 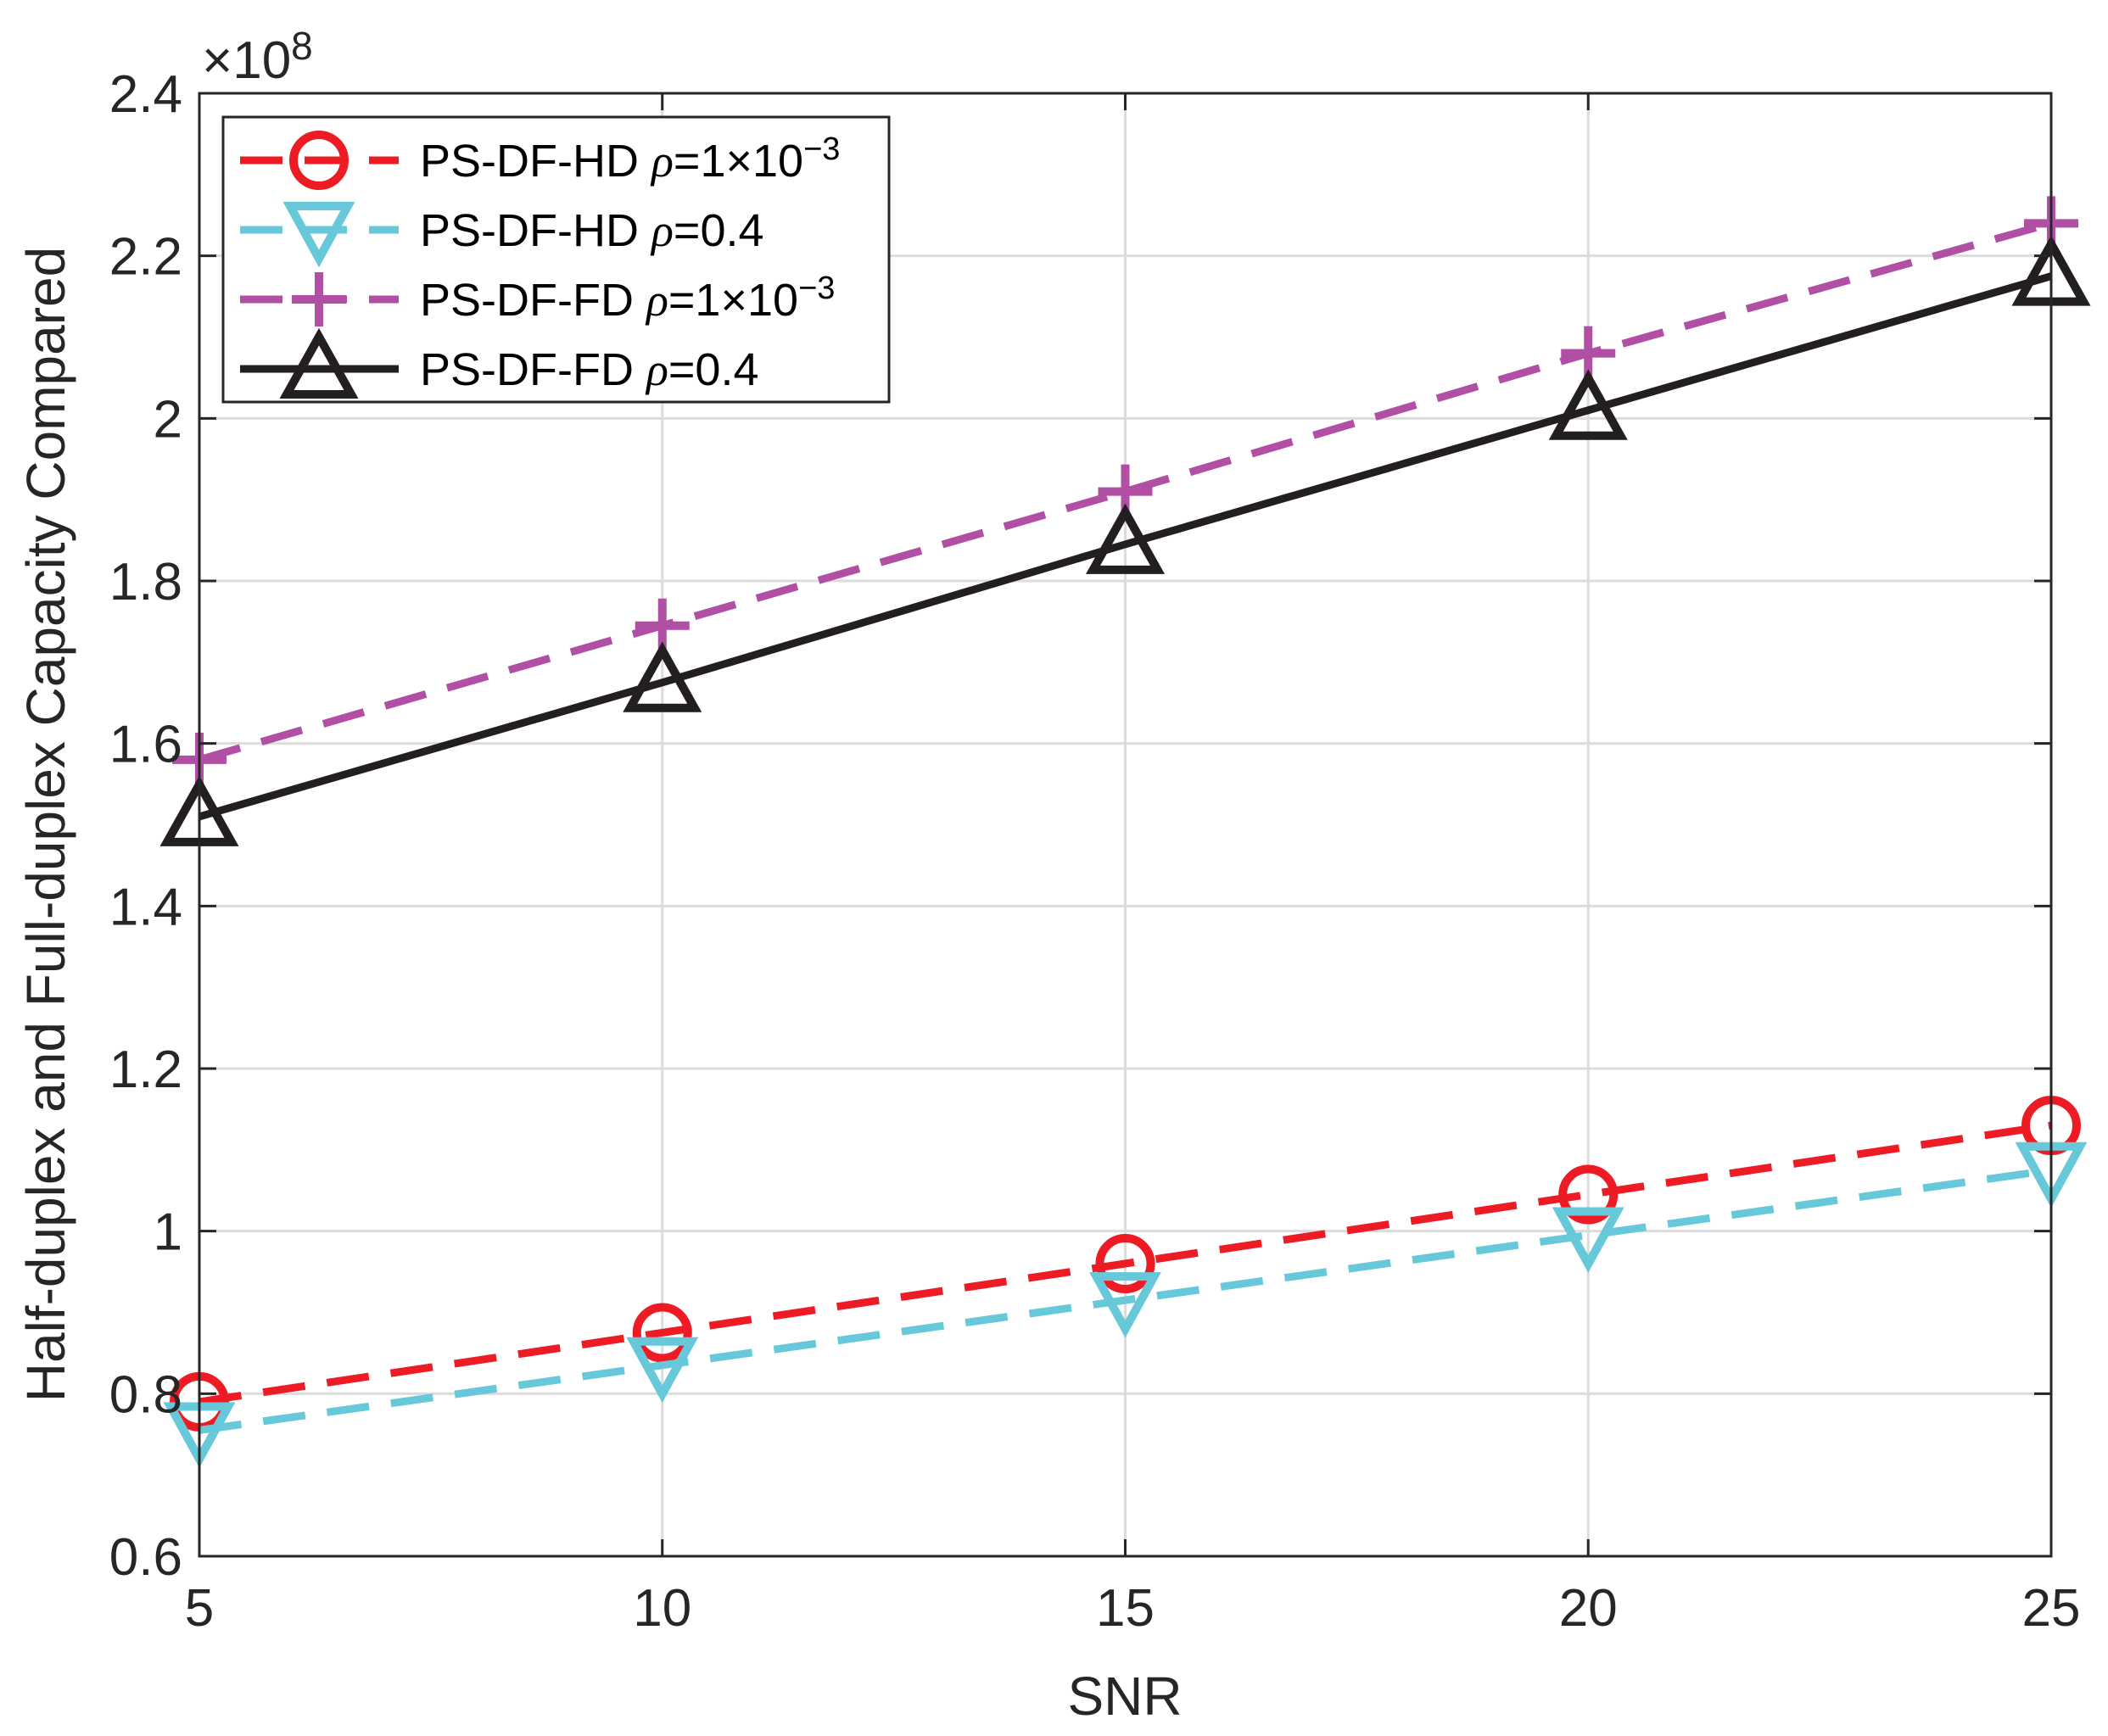 What do you see at coordinates (145, 582) in the screenshot?
I see `y-tick-label: 1.8` at bounding box center [145, 582].